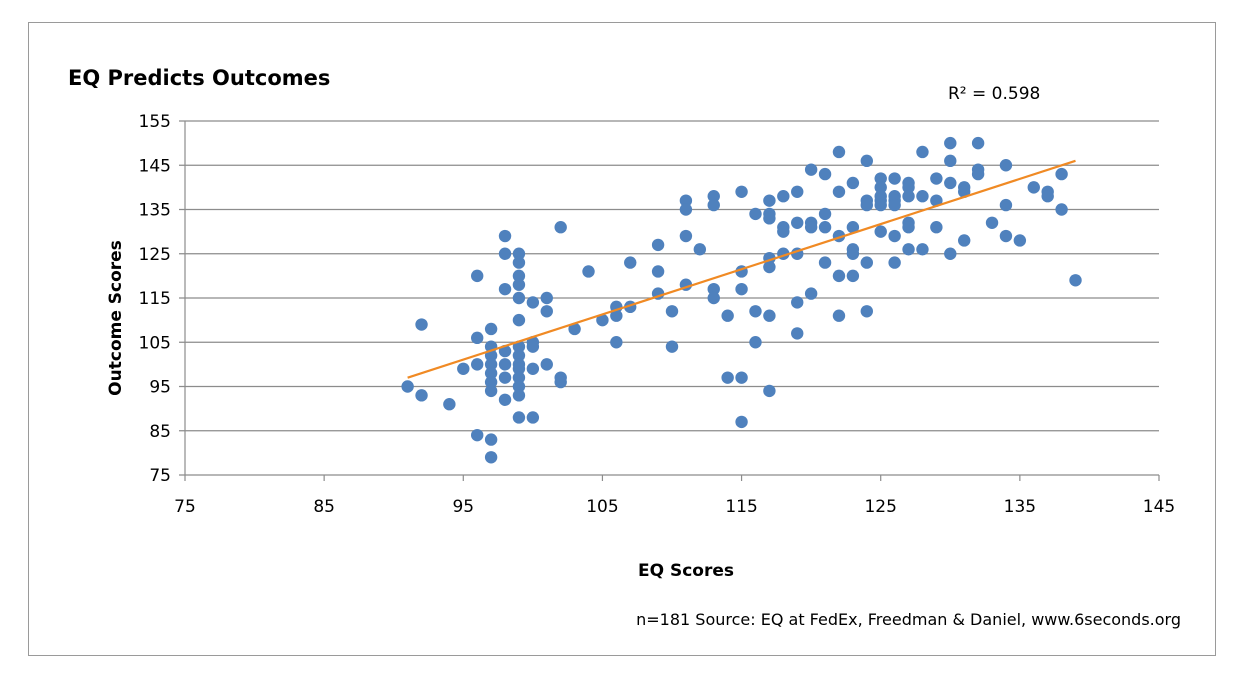 This screenshot has width=1244, height=674. I want to click on x-axis-ticks: 75 85 95 105 115 125 135 145, so click(674, 507).